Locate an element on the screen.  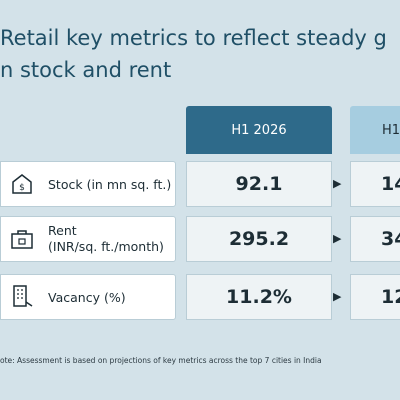
cell-value: 92.1 is located at coordinates (259, 184).